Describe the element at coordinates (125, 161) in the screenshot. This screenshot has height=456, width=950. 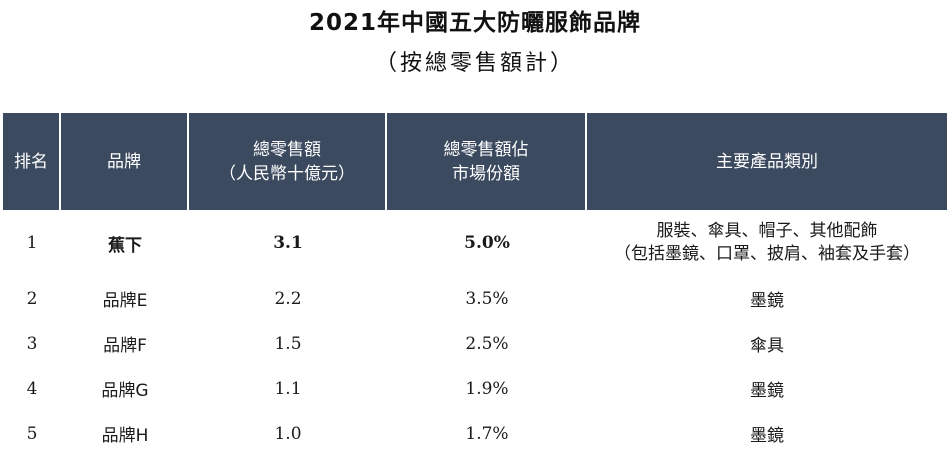
I see `header-brand: 品牌` at that location.